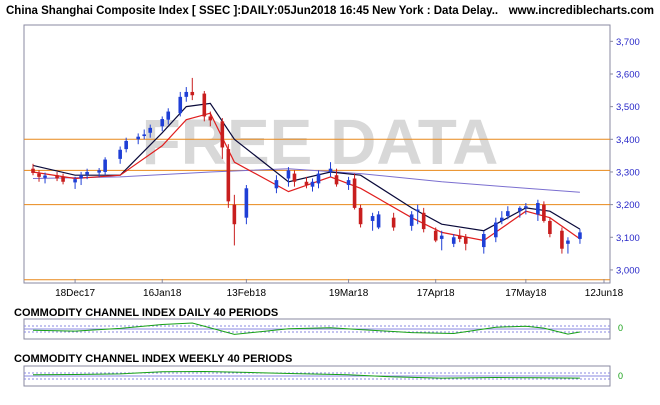  I want to click on cci-daily-plot, so click(317, 328).